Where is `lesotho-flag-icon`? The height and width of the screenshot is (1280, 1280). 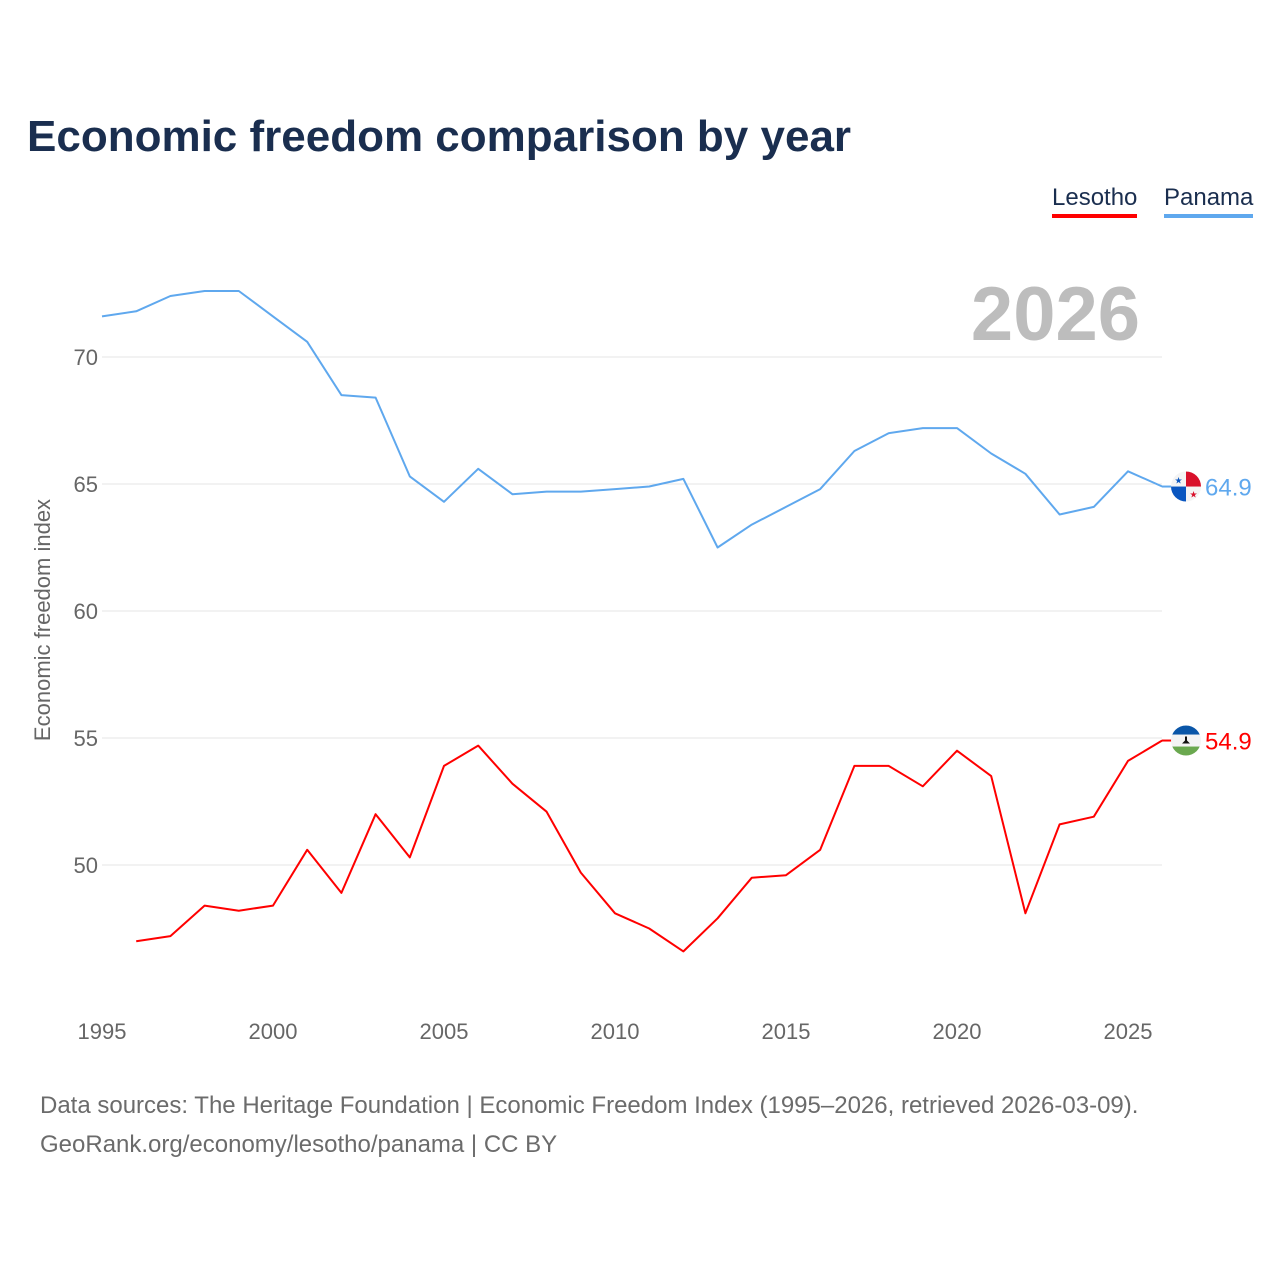
lesotho-flag-icon is located at coordinates (1186, 740).